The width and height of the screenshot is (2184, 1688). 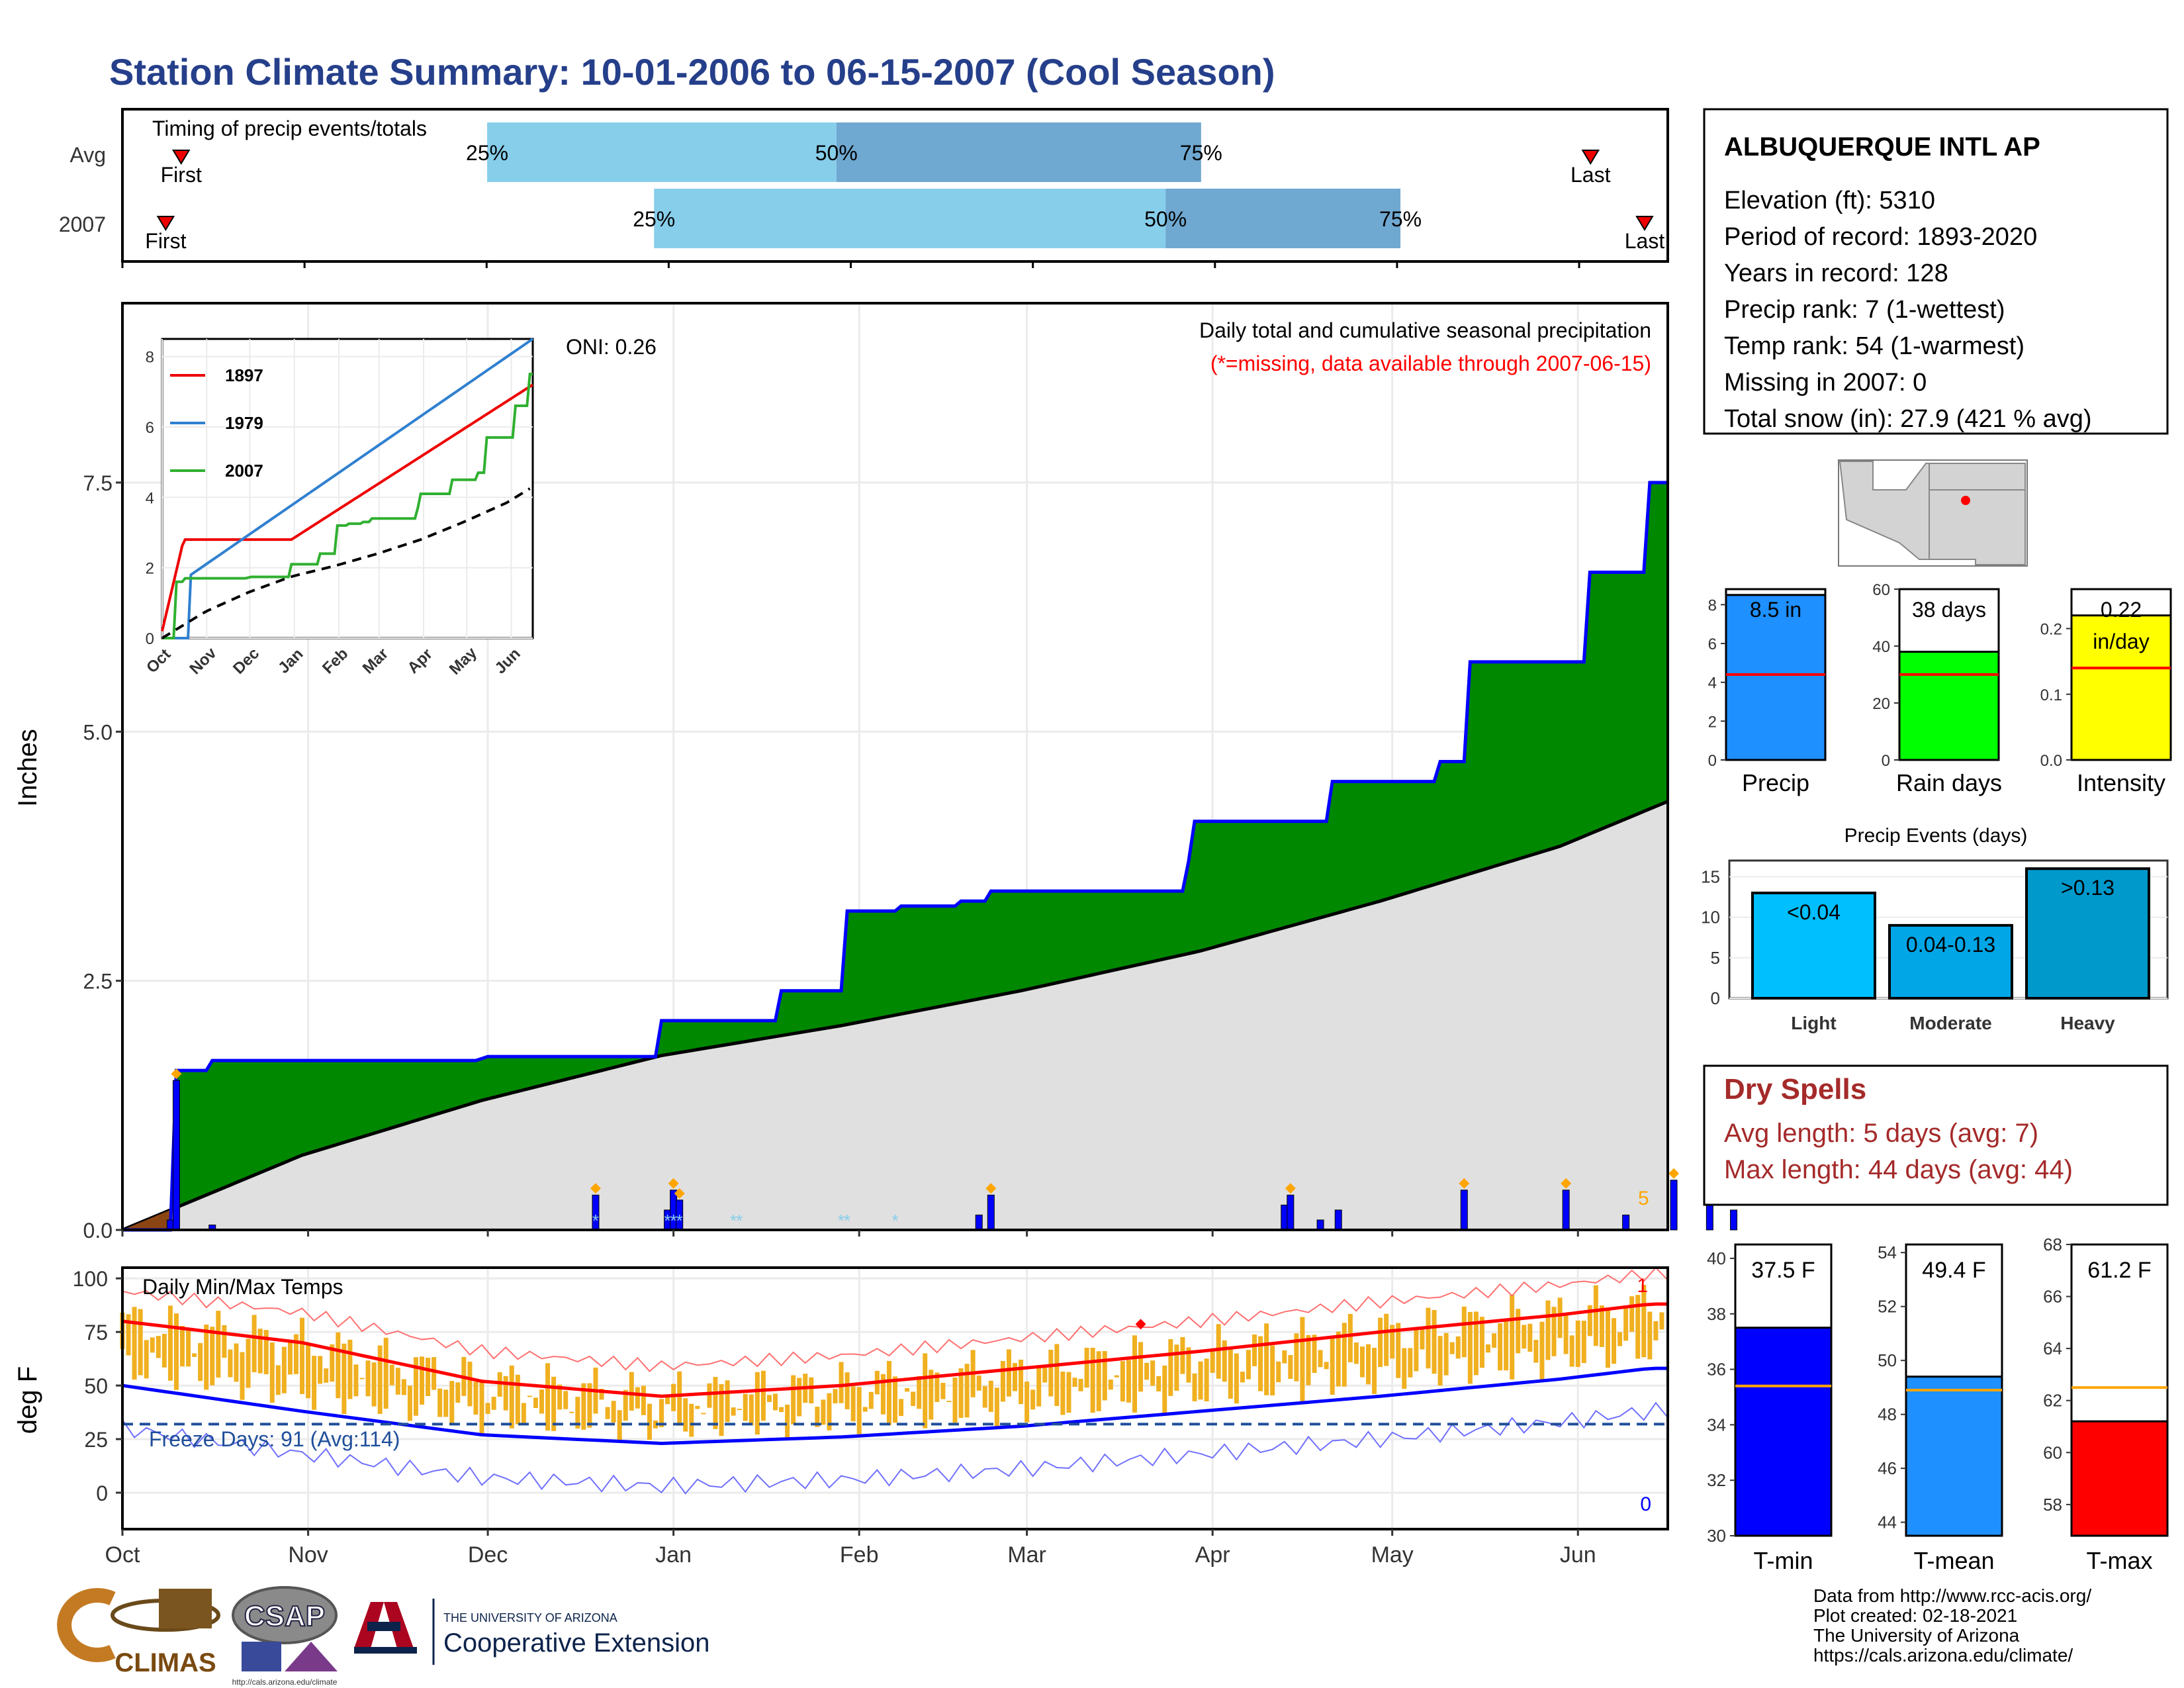 I want to click on summary-bar-Precip, so click(x=1776, y=677).